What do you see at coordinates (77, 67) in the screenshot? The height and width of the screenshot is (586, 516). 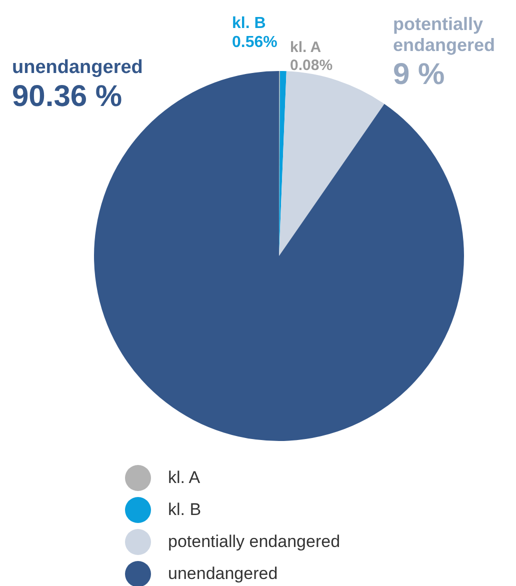 I see `slice-label: unendangered` at bounding box center [77, 67].